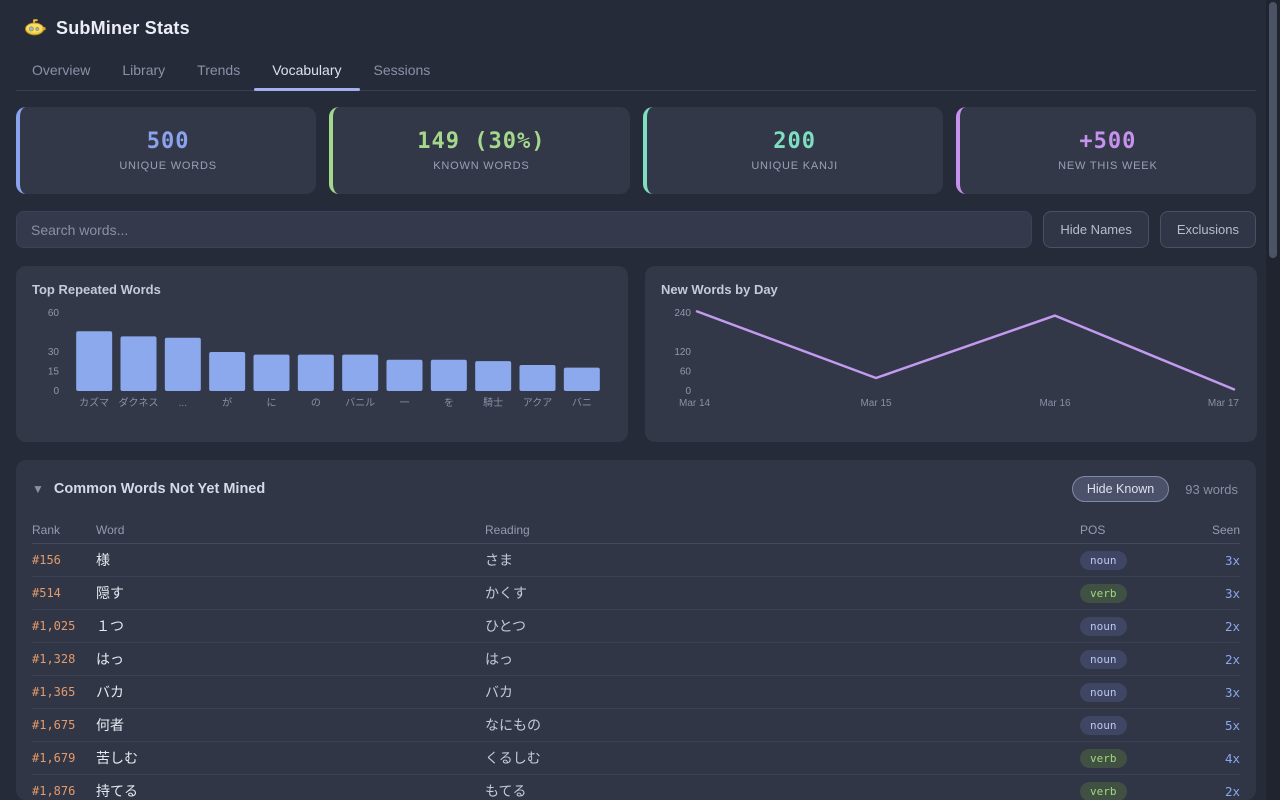 The height and width of the screenshot is (800, 1280). Describe the element at coordinates (506, 791) in the screenshot. I see `reading-cell: もてる` at that location.